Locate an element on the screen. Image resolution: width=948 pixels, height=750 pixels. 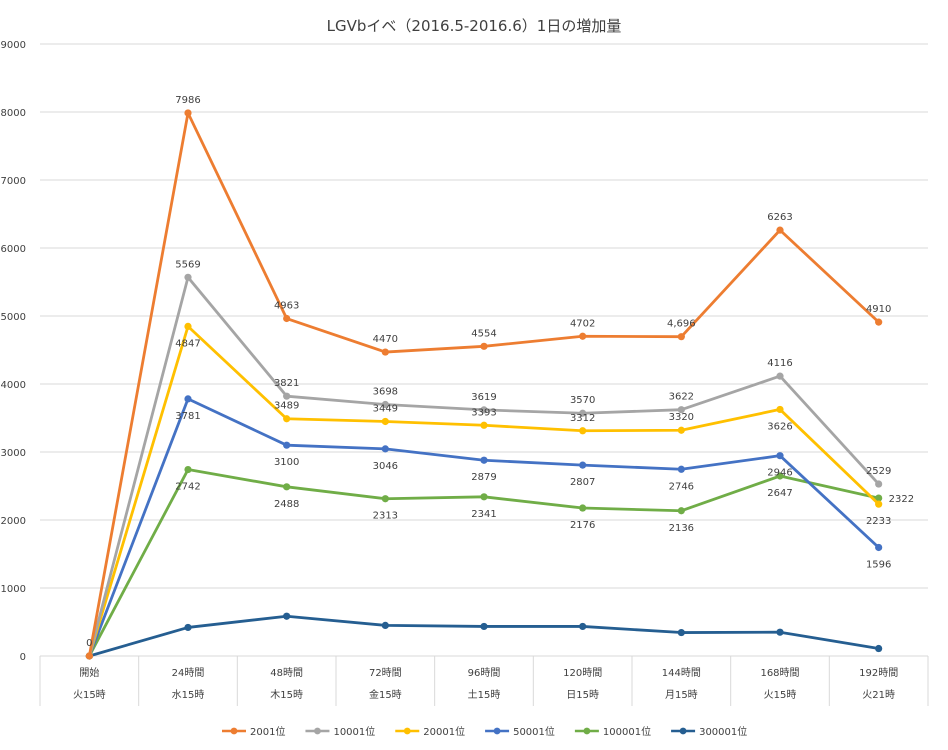
y-tick-label: 2000 is located at coordinates (13, 521).